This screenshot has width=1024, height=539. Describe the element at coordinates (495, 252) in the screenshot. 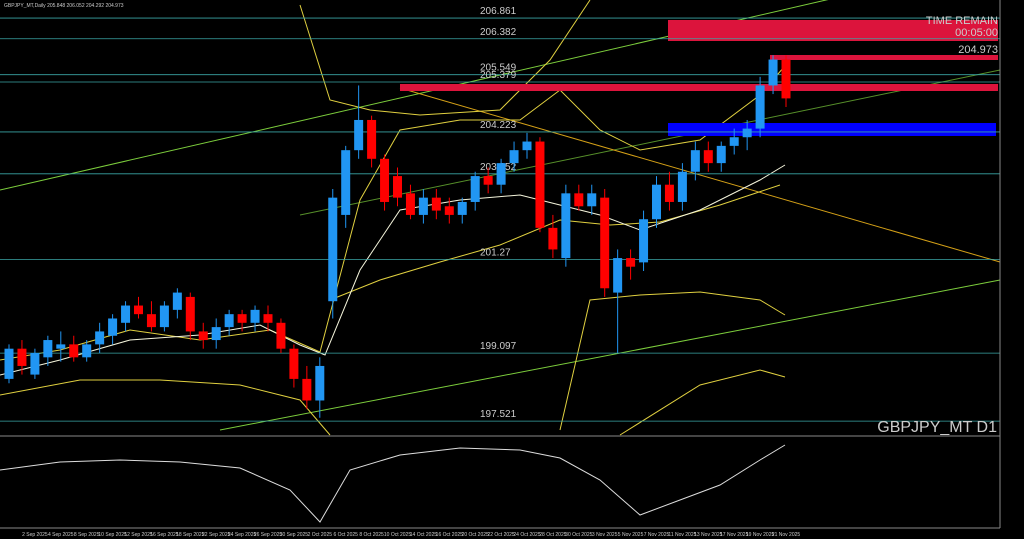

I see `level-label: 201.27` at that location.